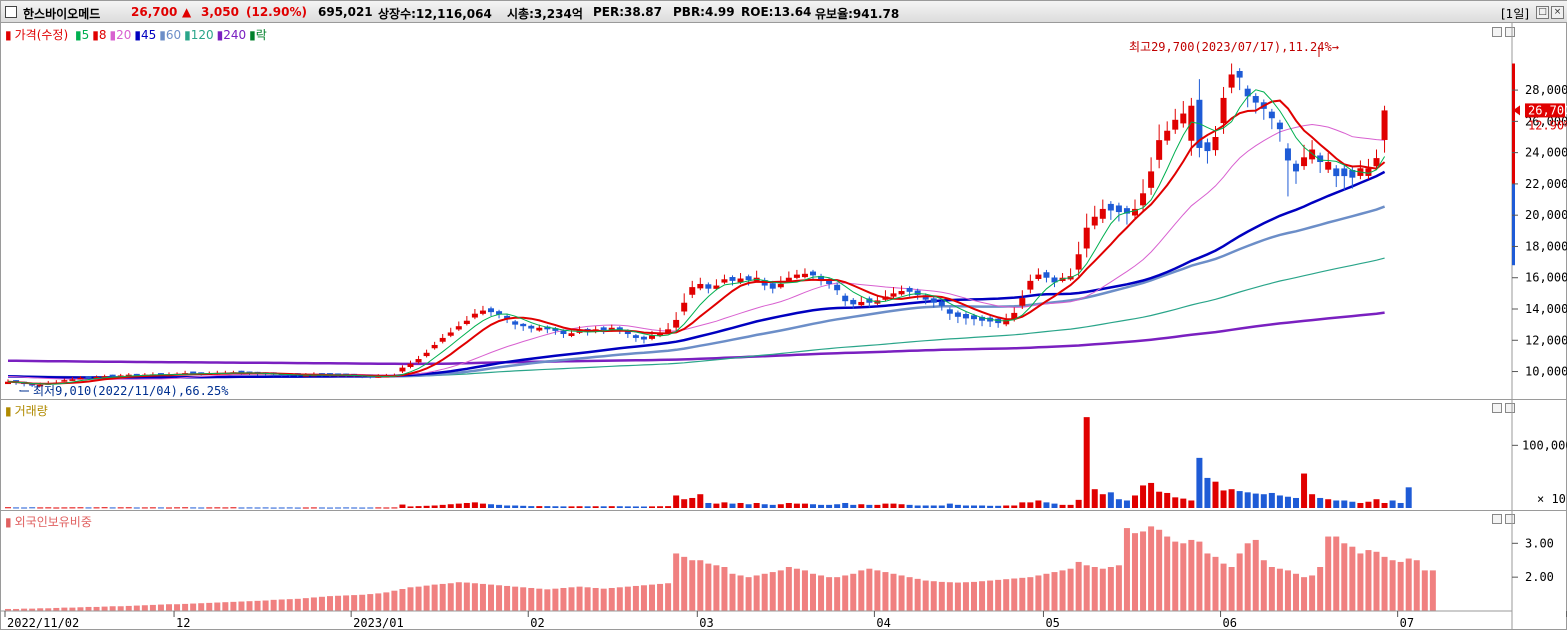 The width and height of the screenshot is (1567, 630). I want to click on x-tick-label: 07, so click(1407, 623).